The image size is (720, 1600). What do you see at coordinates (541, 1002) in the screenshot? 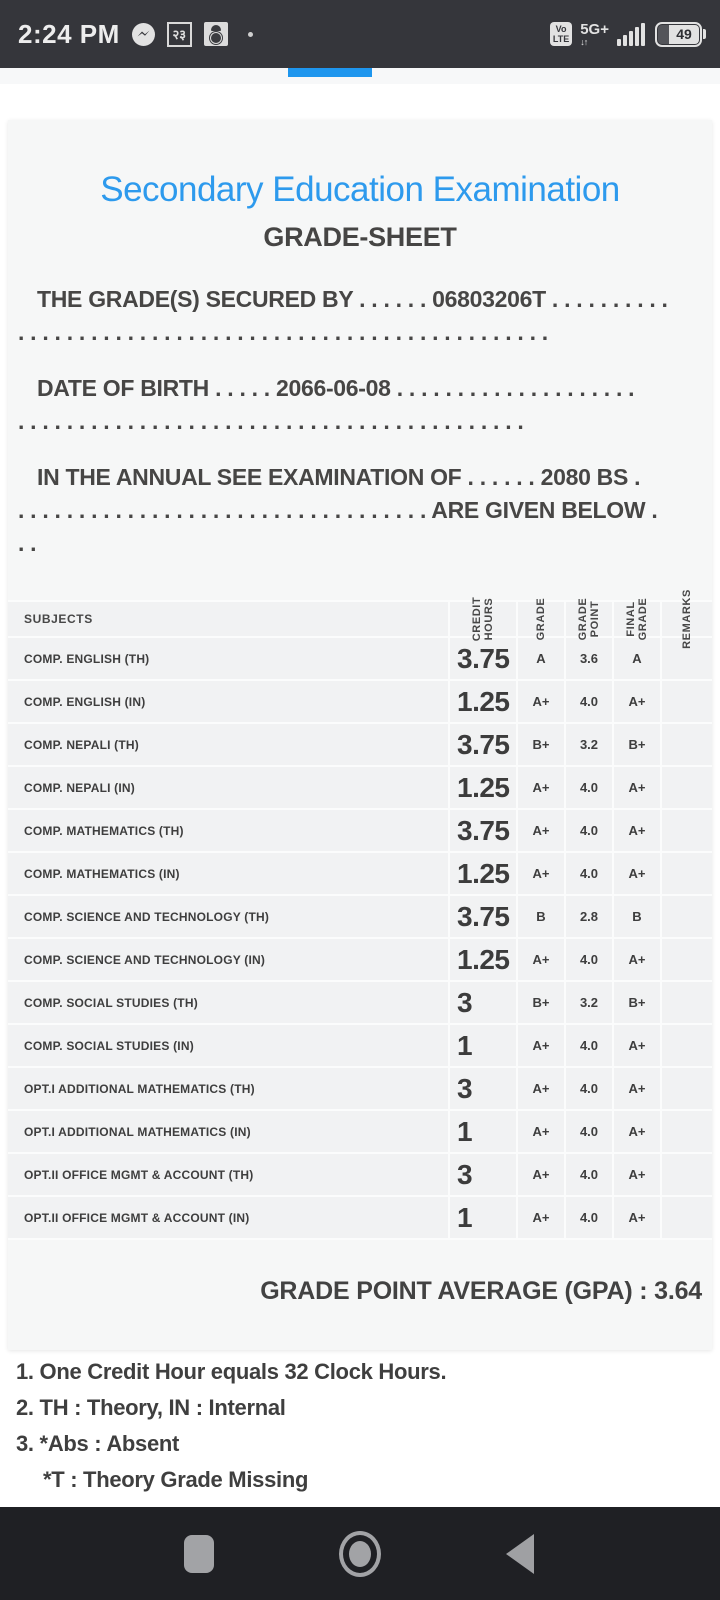
I see `cell-grade: B+` at bounding box center [541, 1002].